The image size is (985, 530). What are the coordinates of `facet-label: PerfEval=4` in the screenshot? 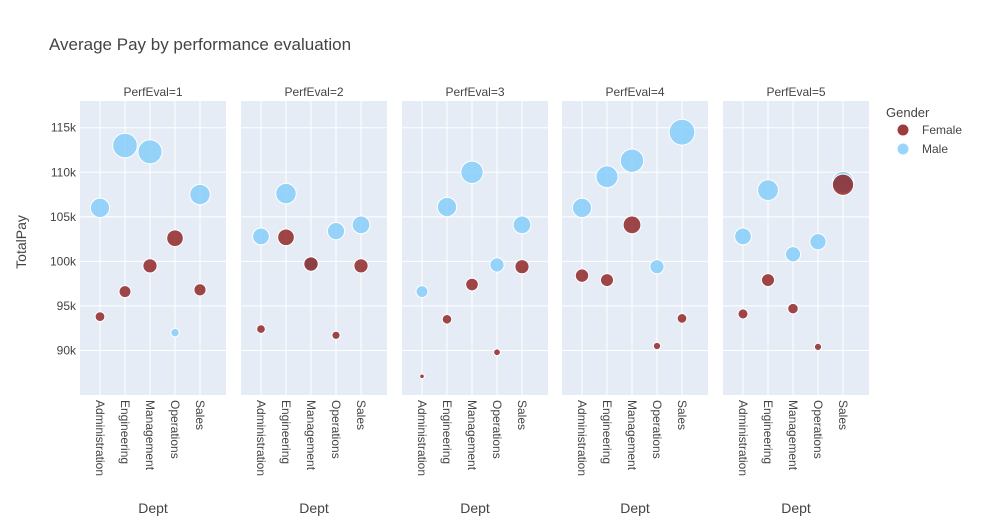 It's located at (634, 92).